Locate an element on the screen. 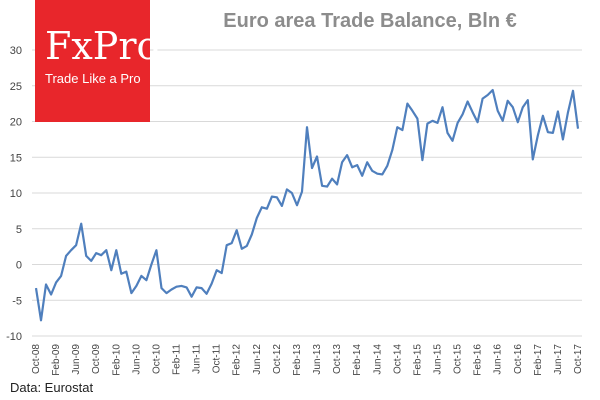 The height and width of the screenshot is (400, 600). x-tick-label: Feb-15 is located at coordinates (417, 360).